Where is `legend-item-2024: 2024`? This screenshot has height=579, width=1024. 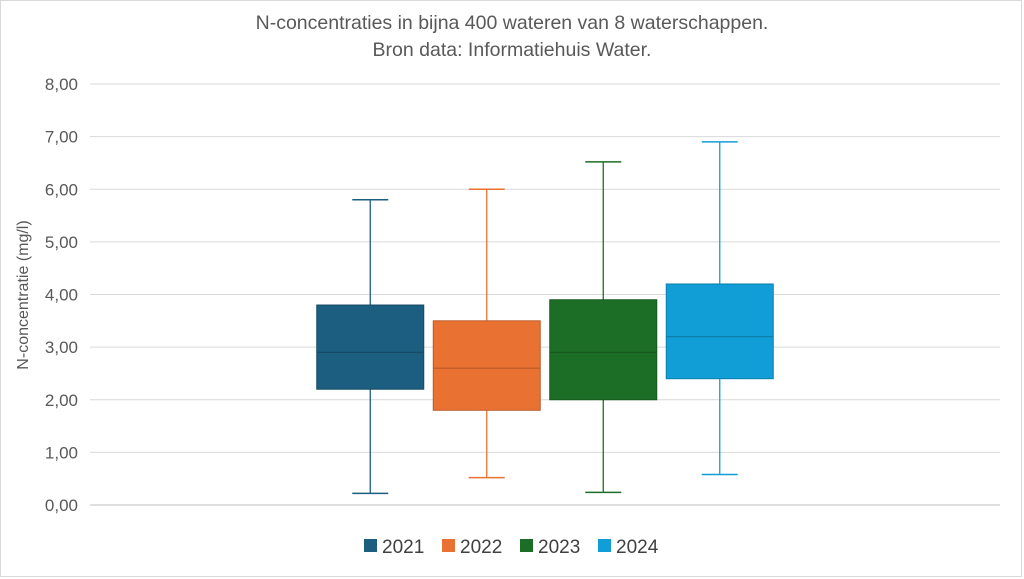 legend-item-2024: 2024 is located at coordinates (628, 547).